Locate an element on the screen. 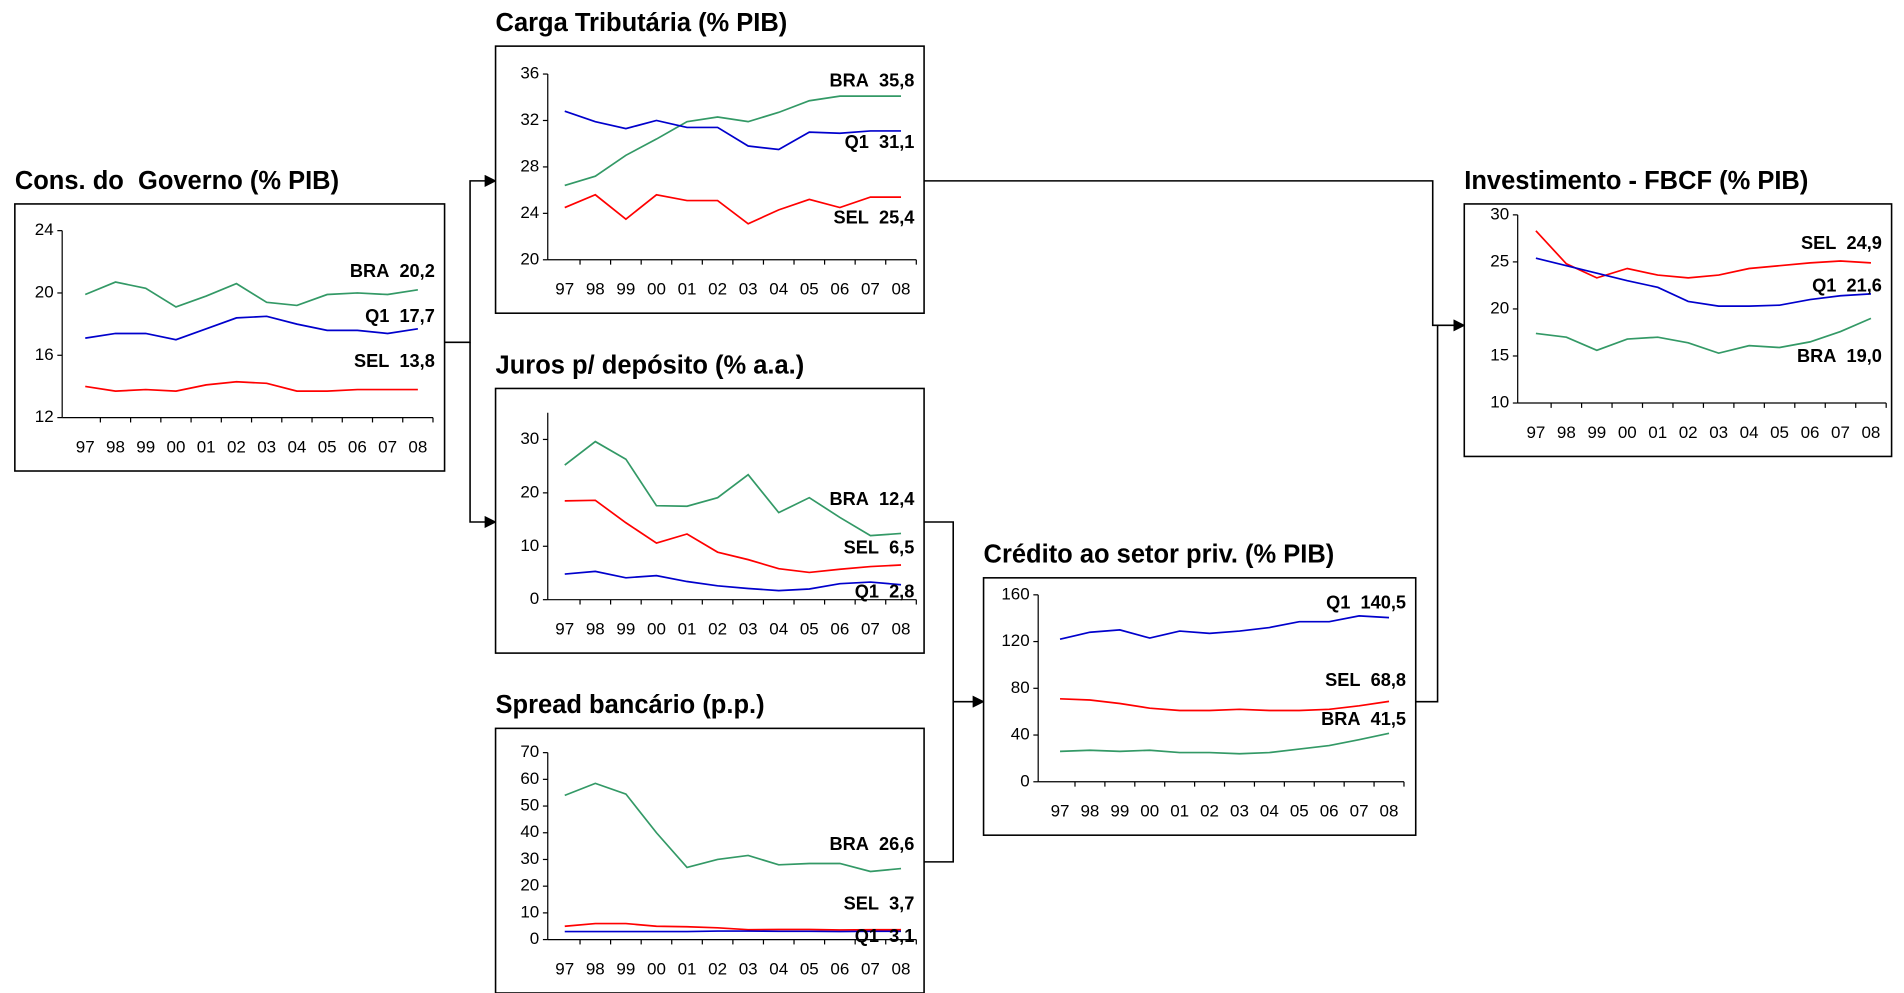 The image size is (1904, 993). end-label: Q1 140,5 is located at coordinates (1366, 602).